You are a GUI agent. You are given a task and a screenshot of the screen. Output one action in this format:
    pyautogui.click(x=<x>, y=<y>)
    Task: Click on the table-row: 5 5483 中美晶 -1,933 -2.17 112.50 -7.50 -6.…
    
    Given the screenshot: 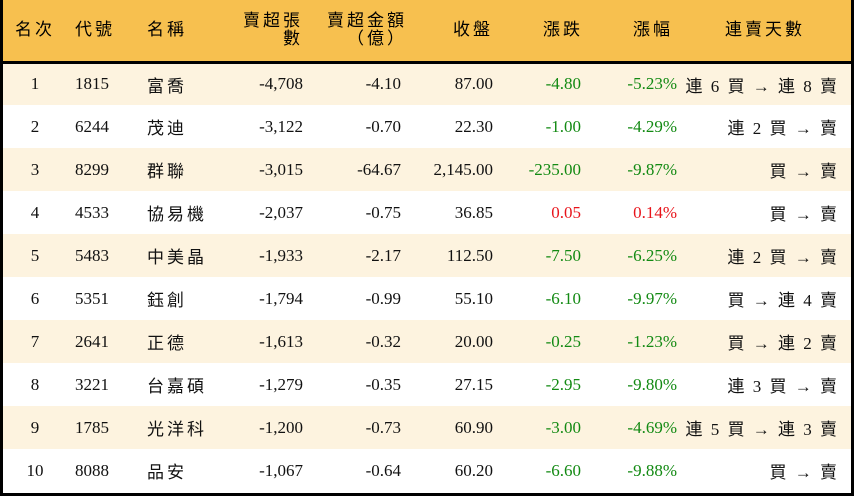 What is the action you would take?
    pyautogui.click(x=427, y=255)
    